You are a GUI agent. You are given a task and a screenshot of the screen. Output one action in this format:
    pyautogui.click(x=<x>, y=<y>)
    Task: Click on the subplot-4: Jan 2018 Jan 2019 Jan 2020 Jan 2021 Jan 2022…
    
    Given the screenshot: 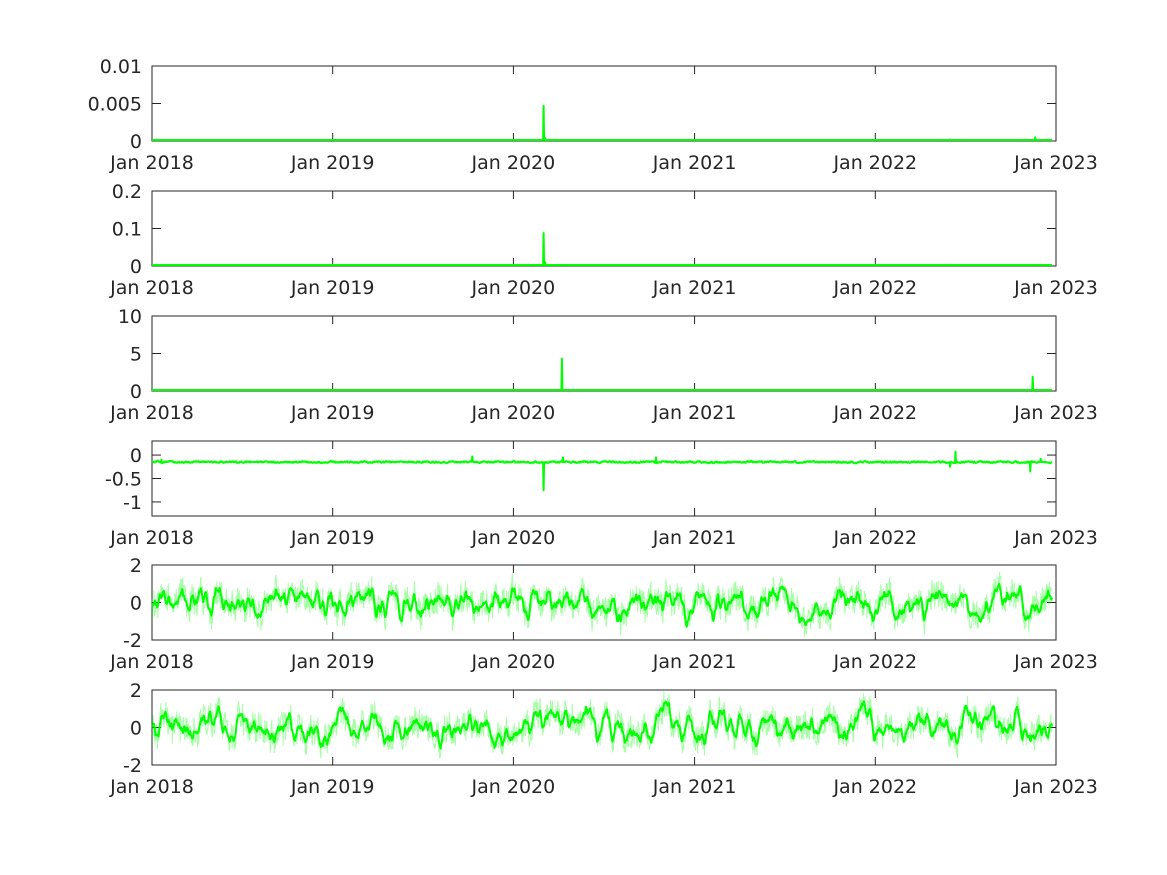 What is the action you would take?
    pyautogui.click(x=601, y=494)
    